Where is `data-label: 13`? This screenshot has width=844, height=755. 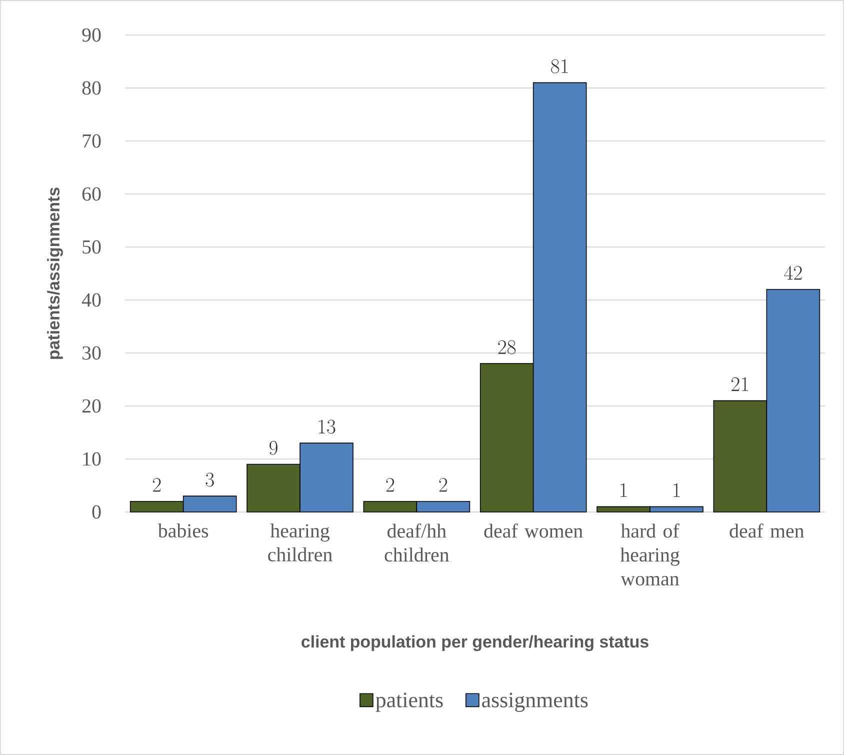
data-label: 13 is located at coordinates (327, 427).